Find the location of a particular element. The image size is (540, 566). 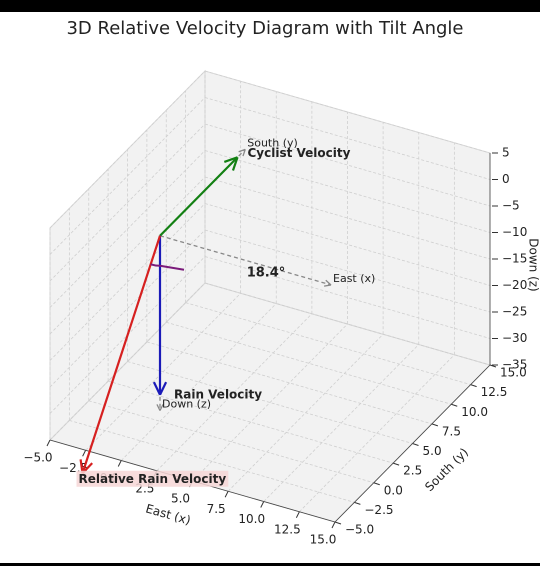

z-tick-label: −20 is located at coordinates (514, 285).